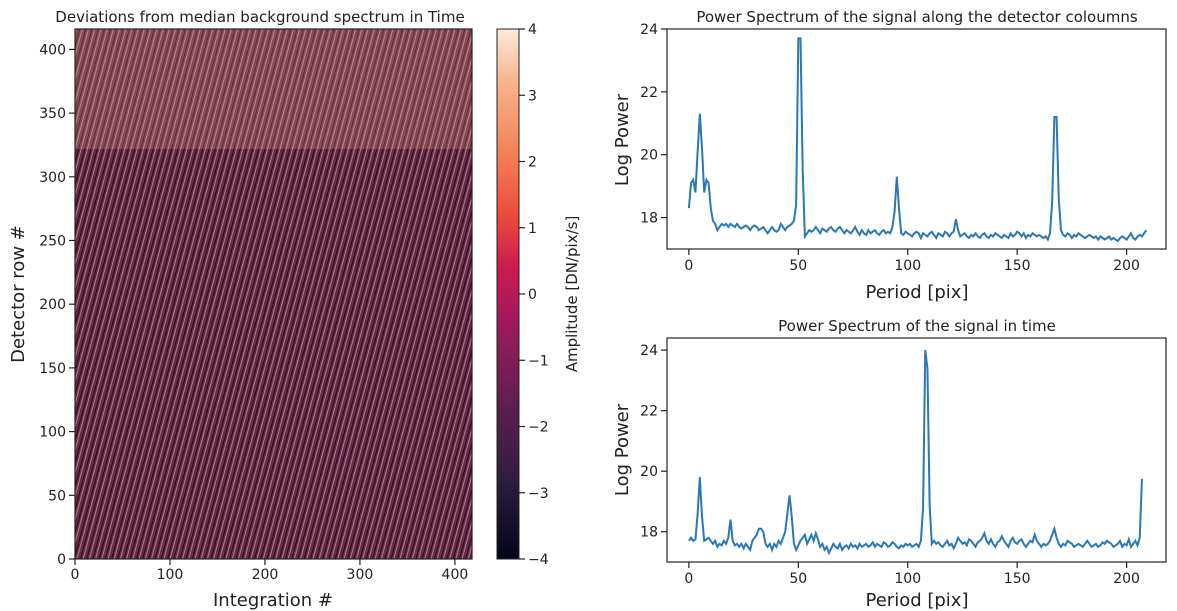 The height and width of the screenshot is (611, 1177). What do you see at coordinates (649, 472) in the screenshot?
I see `bottom-plot-y-tick-label: 20` at bounding box center [649, 472].